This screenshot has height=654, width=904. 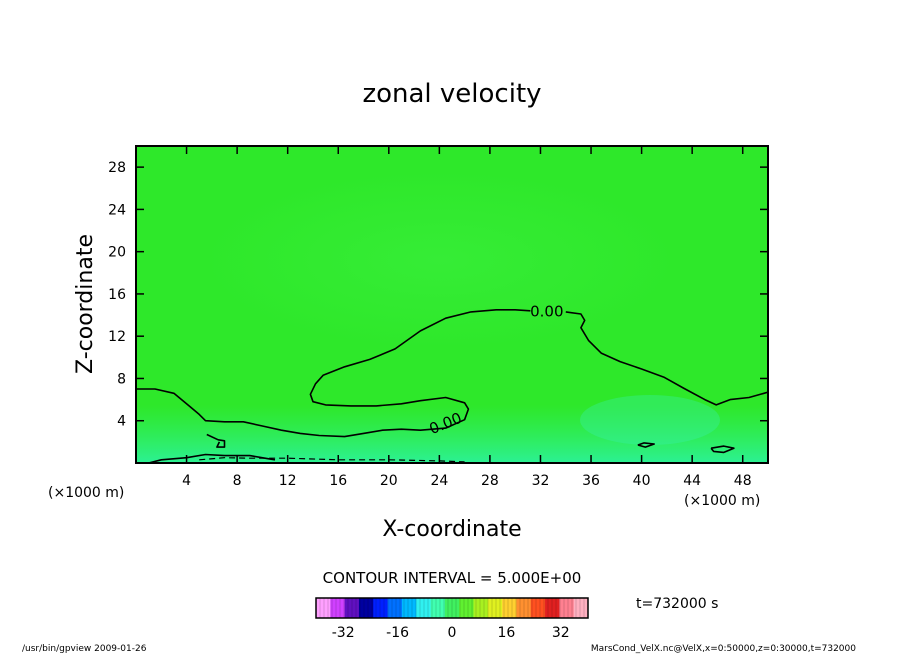 What do you see at coordinates (117, 168) in the screenshot?
I see `y-tick-label: 28` at bounding box center [117, 168].